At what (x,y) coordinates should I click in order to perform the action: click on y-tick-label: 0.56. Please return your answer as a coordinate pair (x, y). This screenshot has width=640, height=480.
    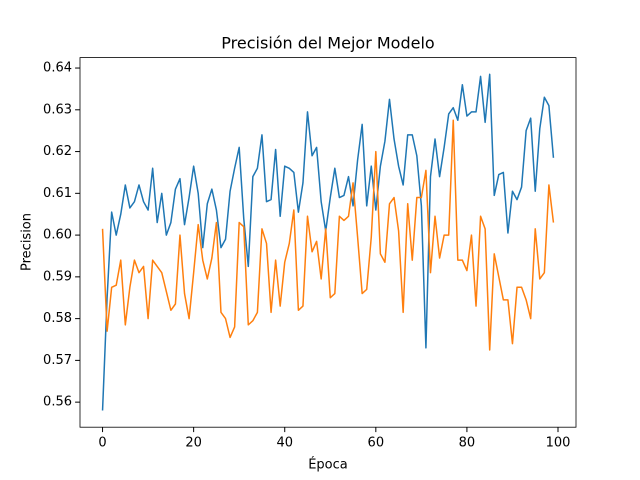
    Looking at the image, I should click on (57, 402).